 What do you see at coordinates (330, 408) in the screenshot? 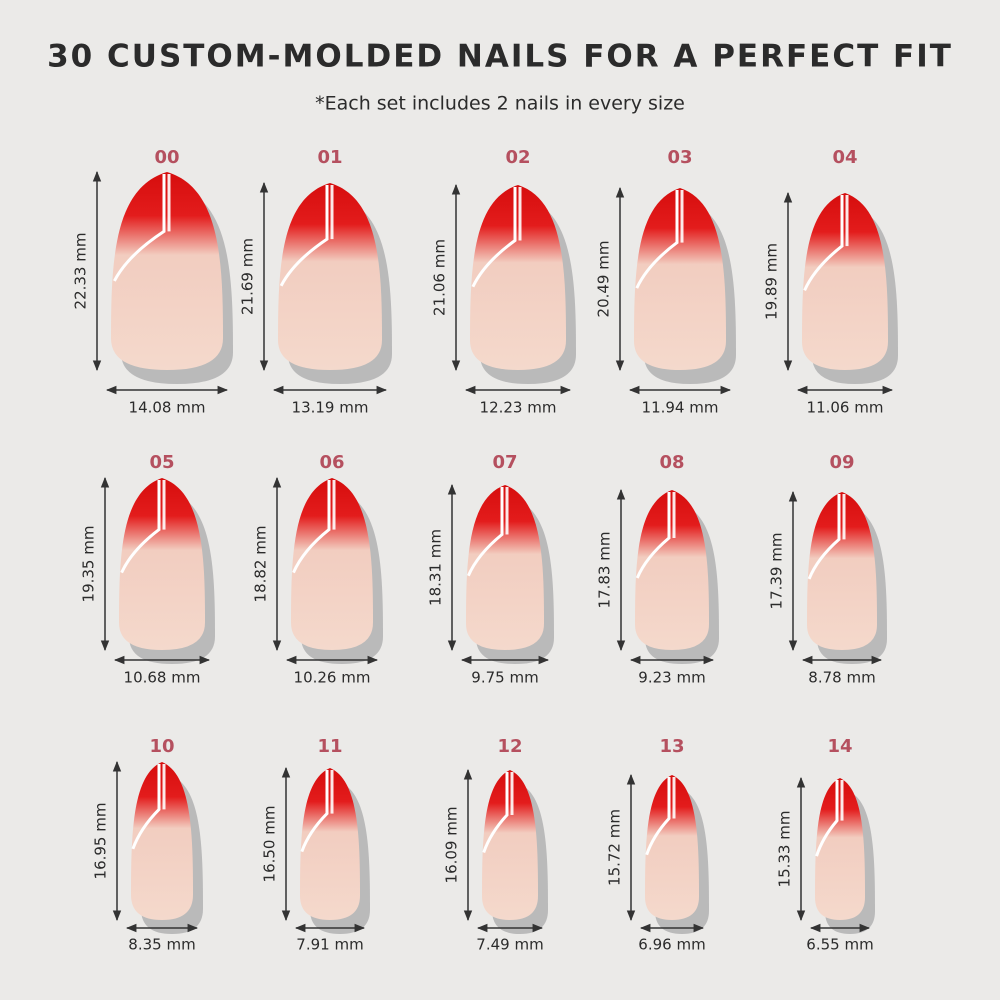
I see `width-label: 13.19 mm` at bounding box center [330, 408].